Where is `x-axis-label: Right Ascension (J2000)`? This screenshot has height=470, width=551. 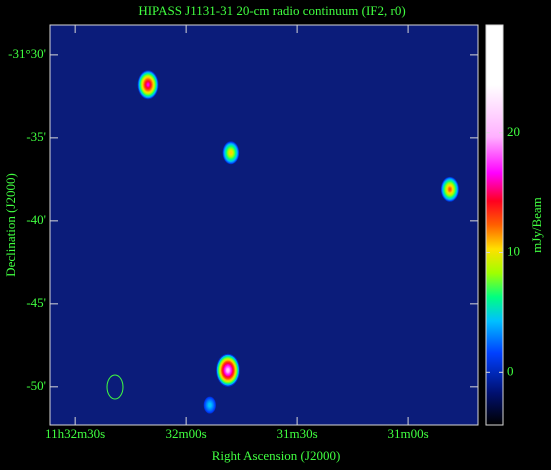 x-axis-label: Right Ascension (J2000) is located at coordinates (276, 455).